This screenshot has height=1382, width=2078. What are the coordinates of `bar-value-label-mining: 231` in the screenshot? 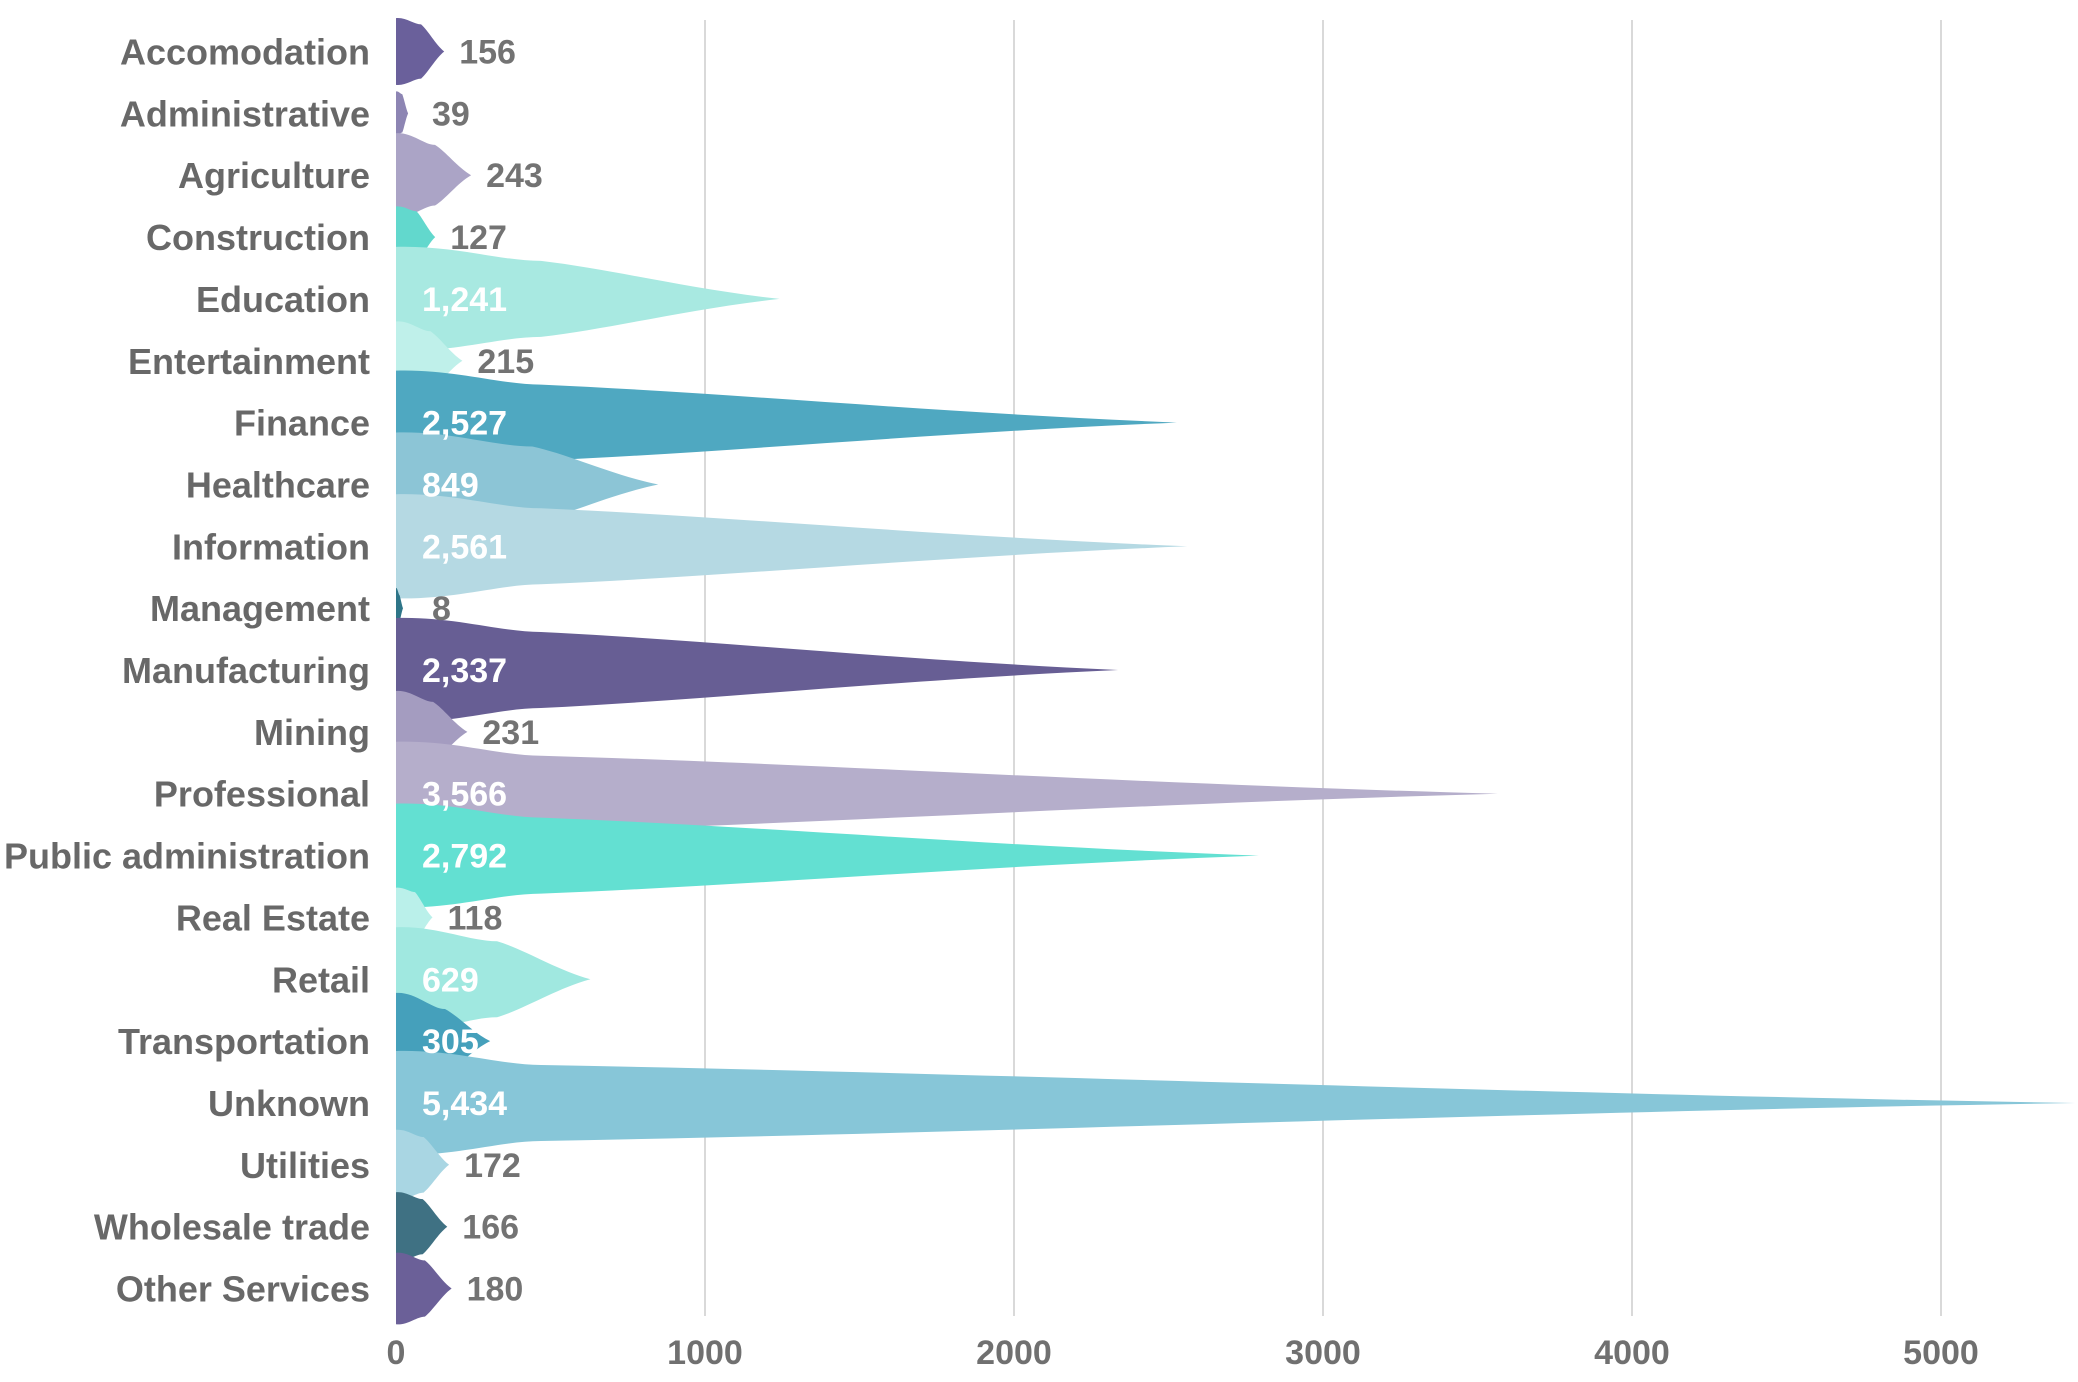 It's located at (510, 733).